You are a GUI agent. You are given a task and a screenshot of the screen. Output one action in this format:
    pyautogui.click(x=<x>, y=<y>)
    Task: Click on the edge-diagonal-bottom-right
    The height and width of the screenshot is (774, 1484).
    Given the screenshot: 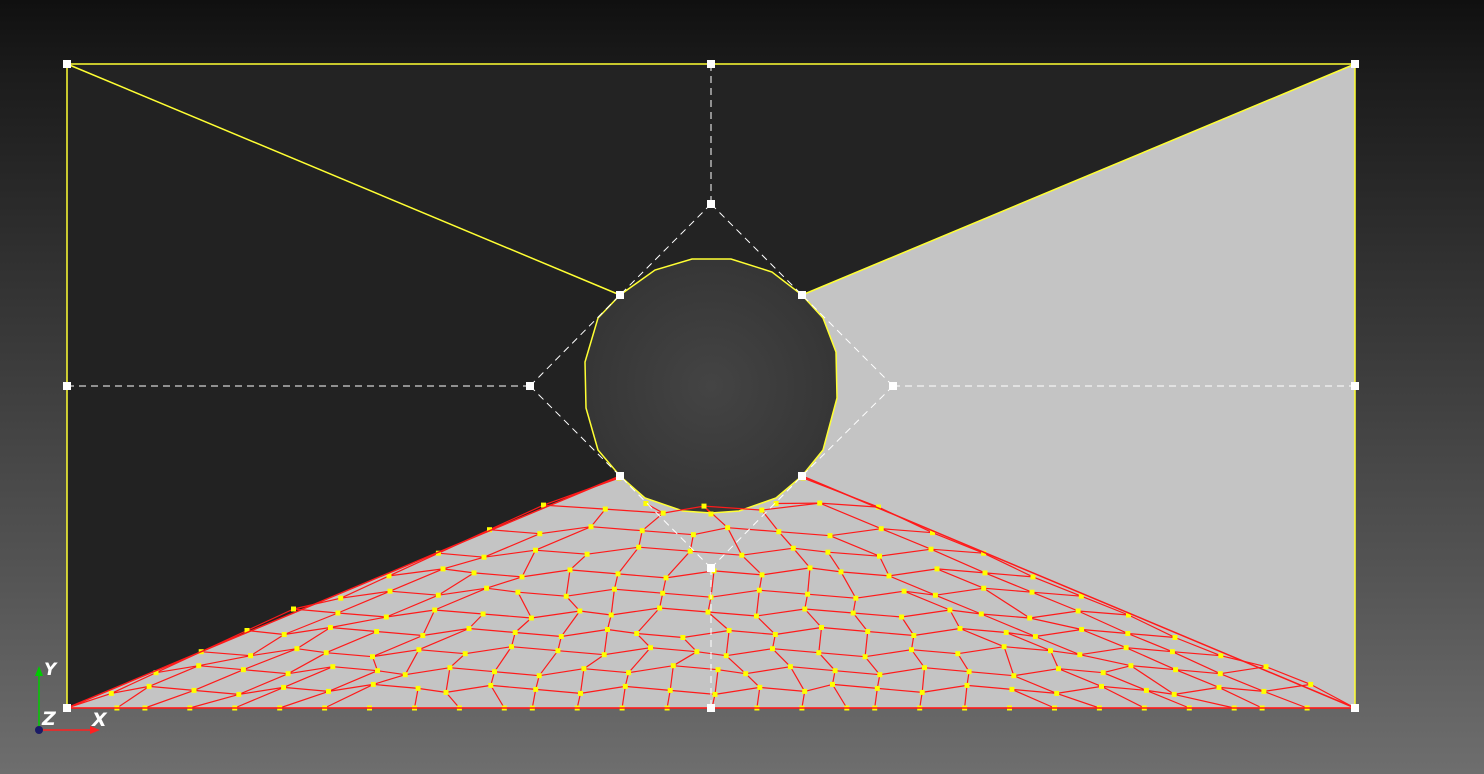 What is the action you would take?
    pyautogui.click(x=1078, y=592)
    